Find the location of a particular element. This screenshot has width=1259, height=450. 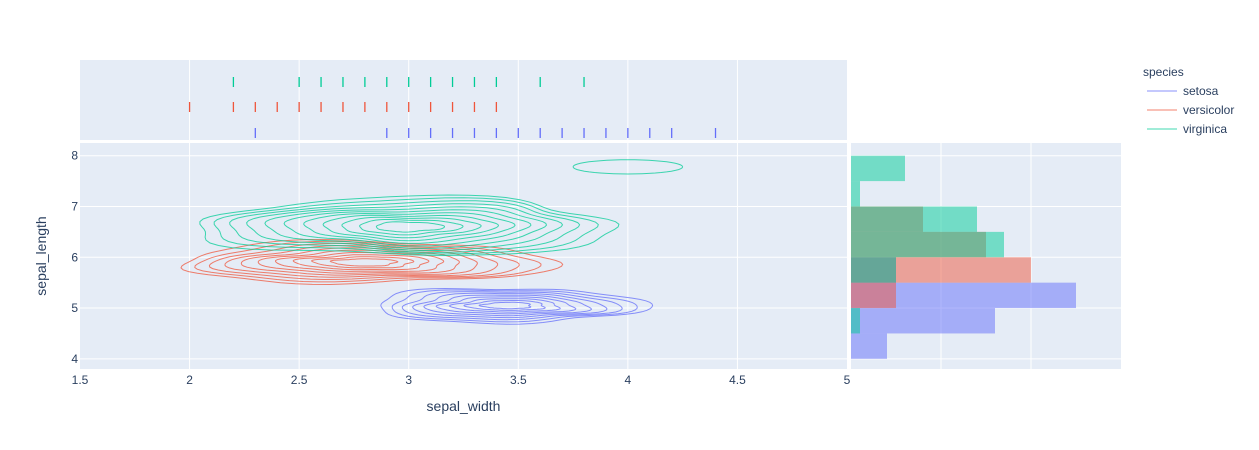

legend-item-virginica: virginica is located at coordinates (1187, 129).